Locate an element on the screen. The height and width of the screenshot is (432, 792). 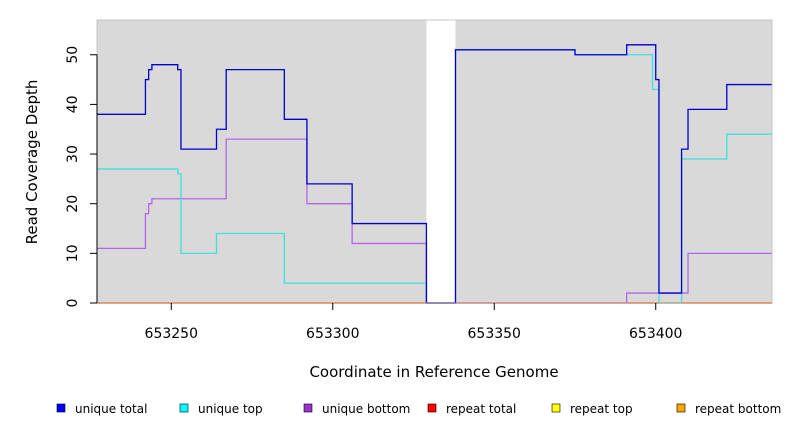
x-axis-title: Coordinate in Reference Genome is located at coordinates (433, 372).